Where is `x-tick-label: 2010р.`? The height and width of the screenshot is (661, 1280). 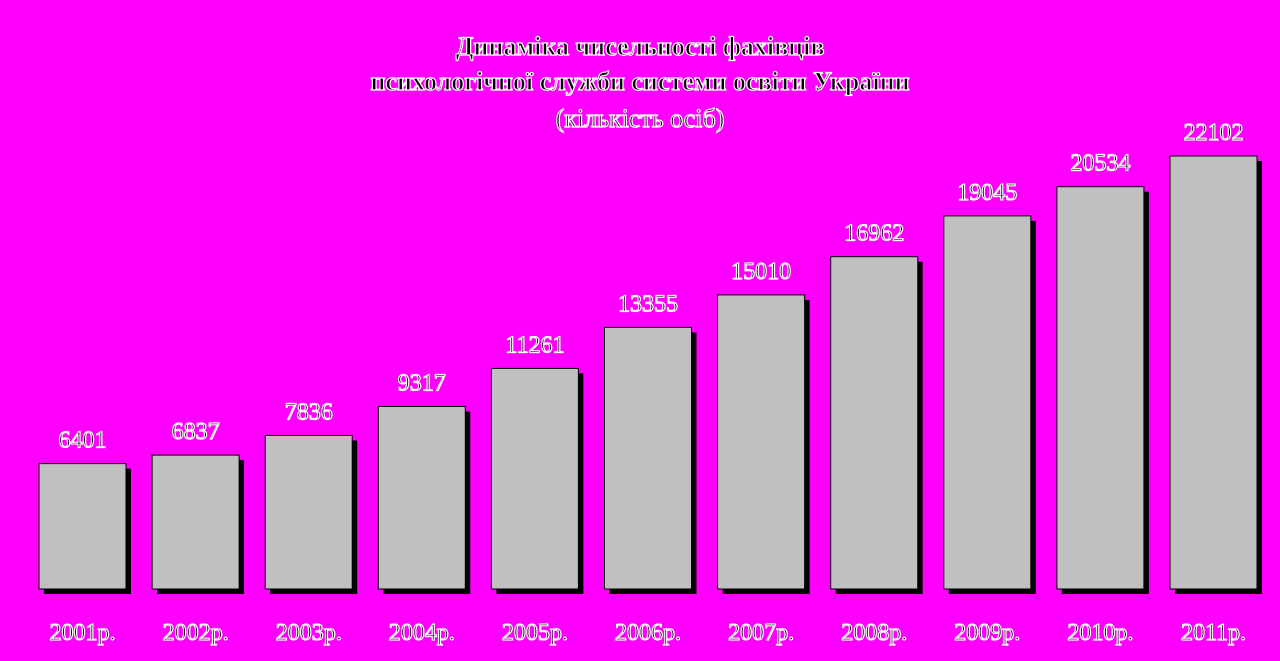
x-tick-label: 2010р. is located at coordinates (1100, 633).